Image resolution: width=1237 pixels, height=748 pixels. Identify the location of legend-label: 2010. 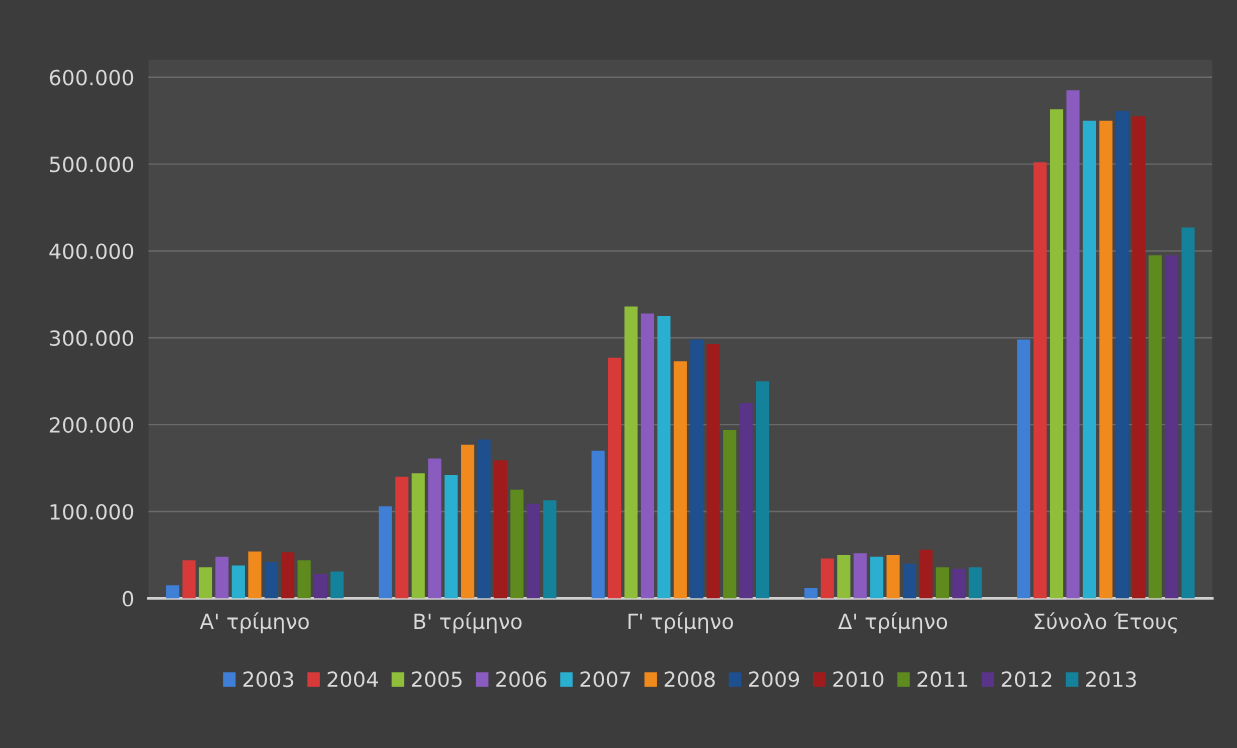
(858, 679).